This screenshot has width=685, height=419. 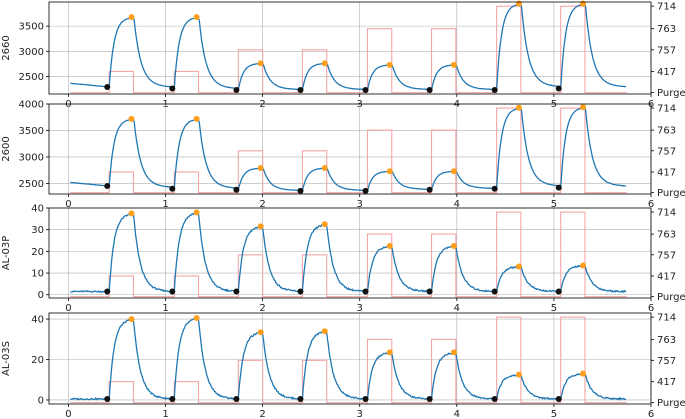 I want to click on y-tick-label: 40, so click(x=37, y=209).